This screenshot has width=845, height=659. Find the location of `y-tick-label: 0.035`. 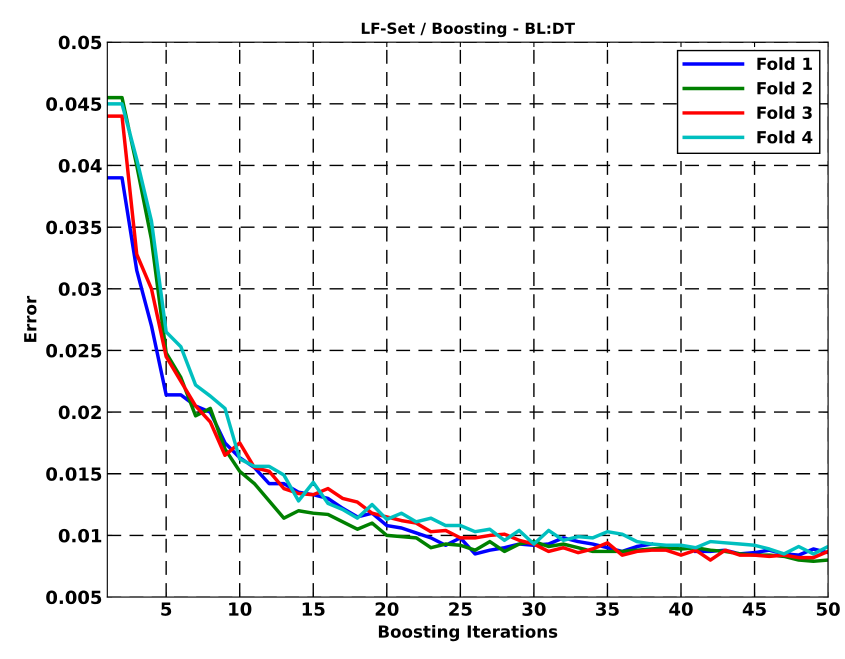

y-tick-label: 0.035 is located at coordinates (74, 227).